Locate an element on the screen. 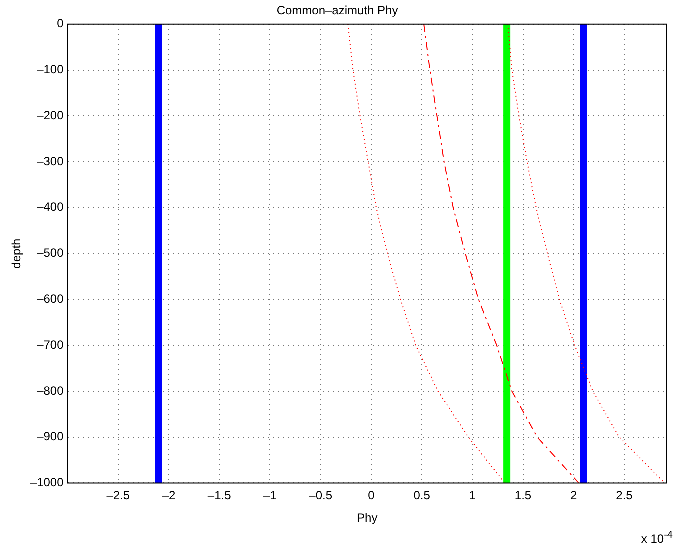  x-tick-label: 0 is located at coordinates (372, 495).